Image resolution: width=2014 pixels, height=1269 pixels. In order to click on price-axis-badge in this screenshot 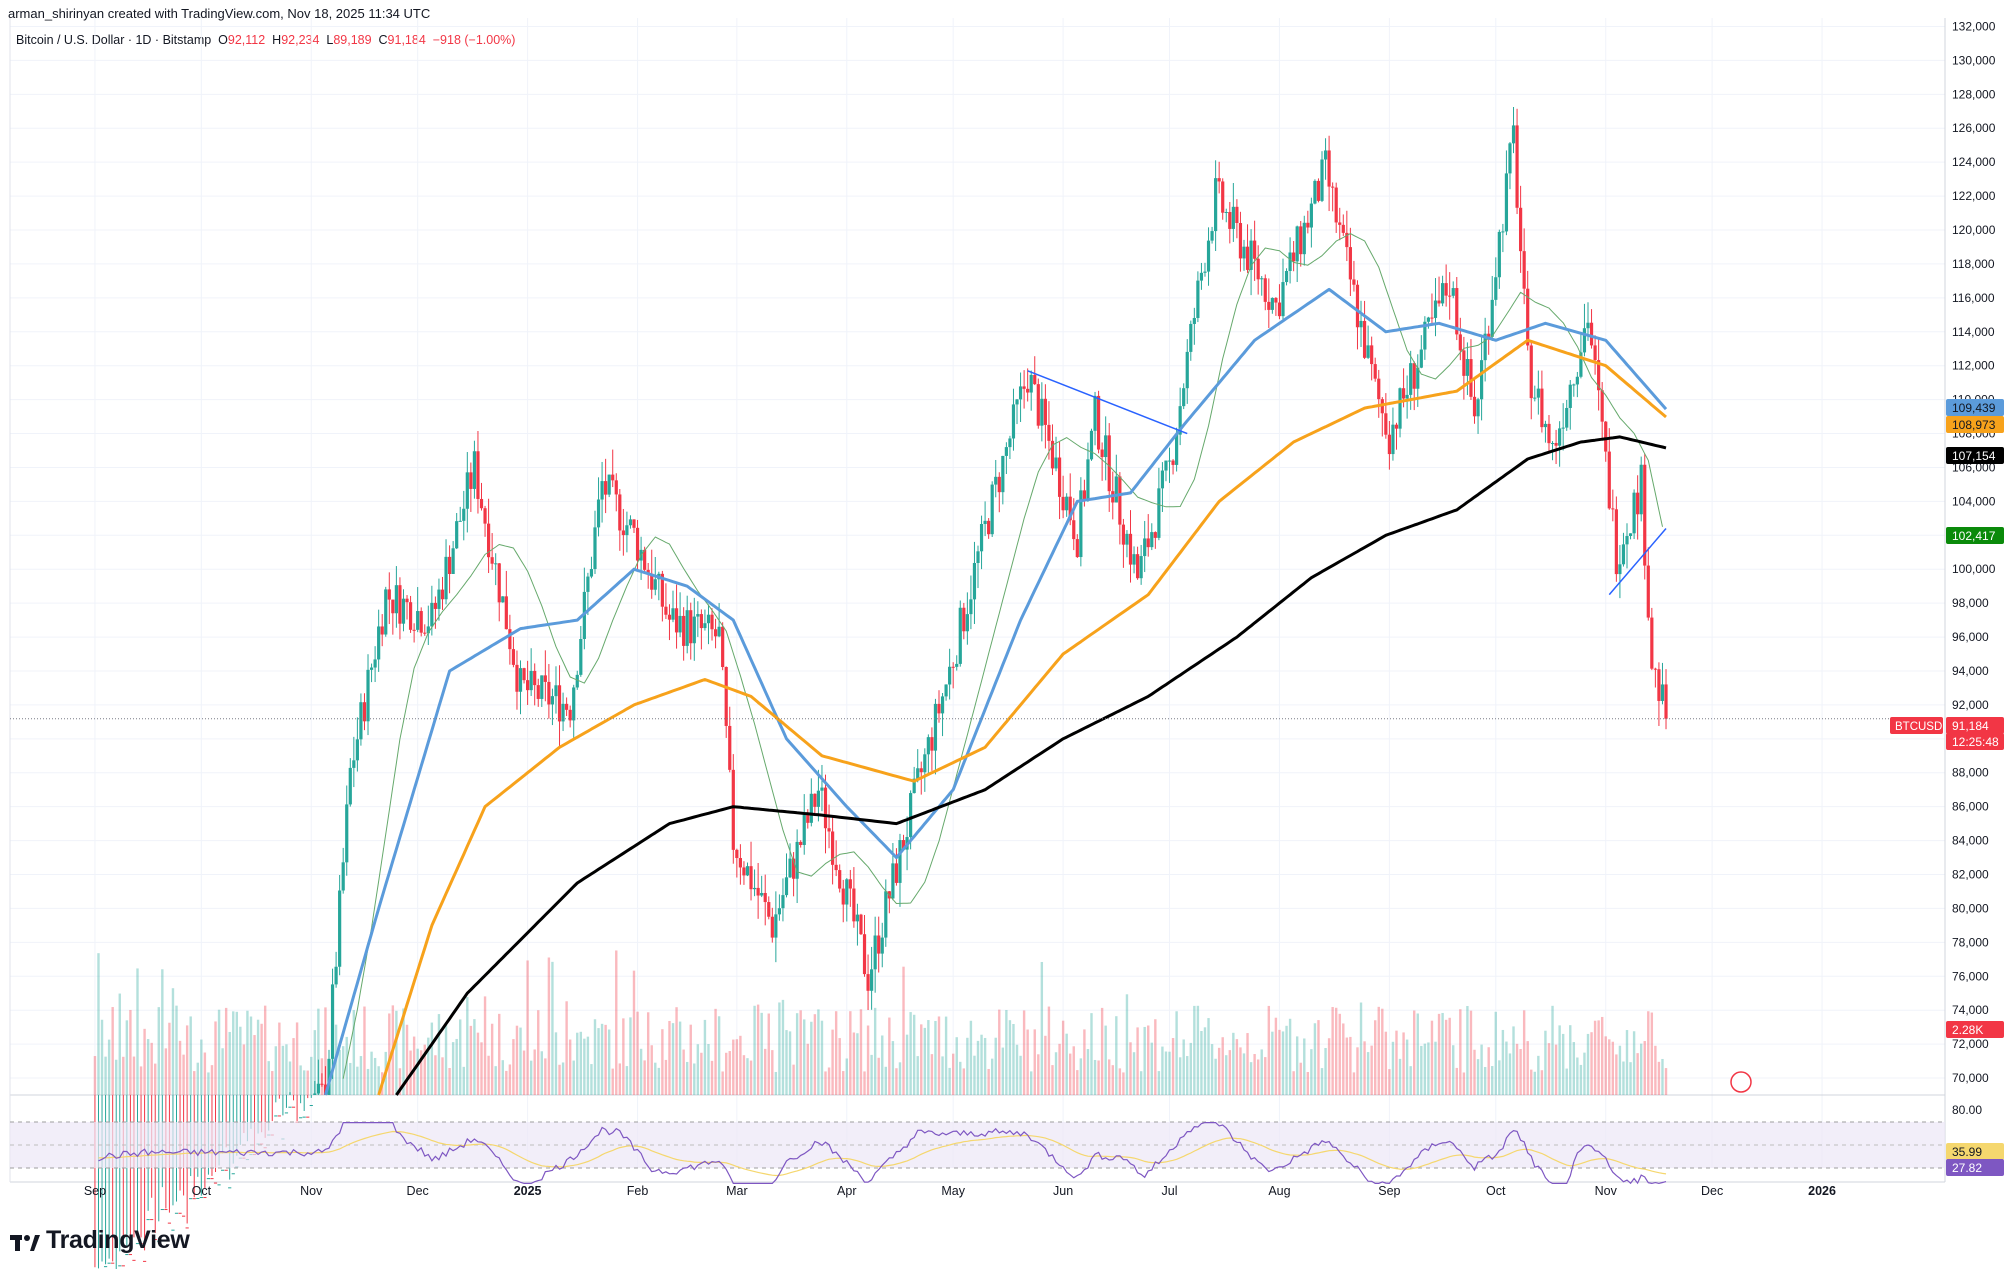, I will do `click(1975, 424)`.